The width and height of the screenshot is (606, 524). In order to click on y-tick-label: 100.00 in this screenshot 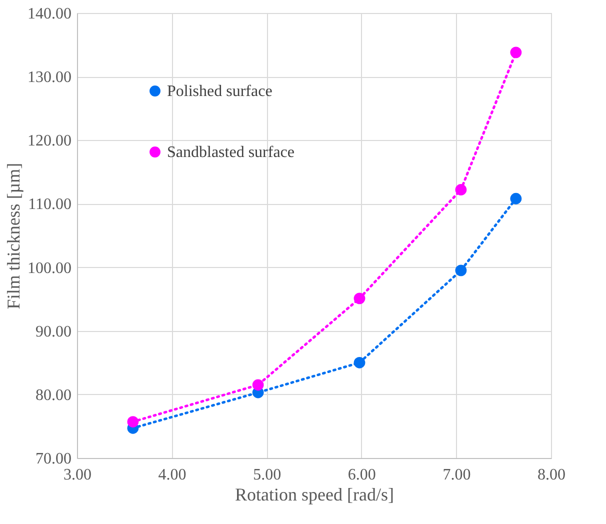, I will do `click(50, 268)`.